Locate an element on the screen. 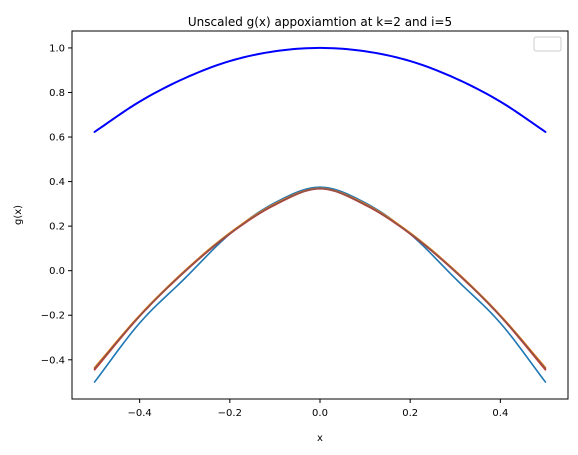 This screenshot has height=455, width=578. y-axis-label: g(x) is located at coordinates (18, 215).